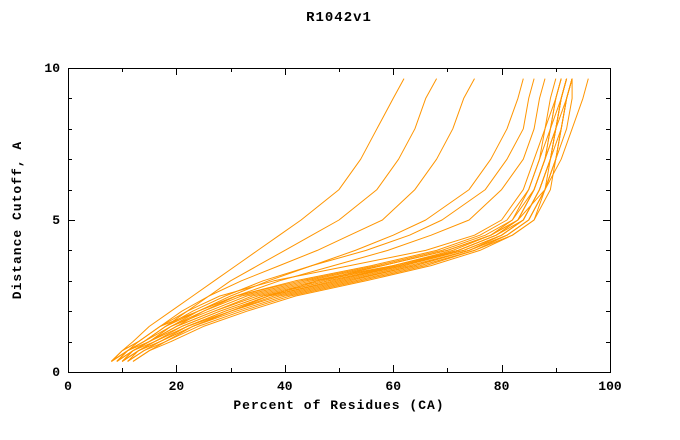  I want to click on x-axis-label: Percent of Residues (CA), so click(339, 405).